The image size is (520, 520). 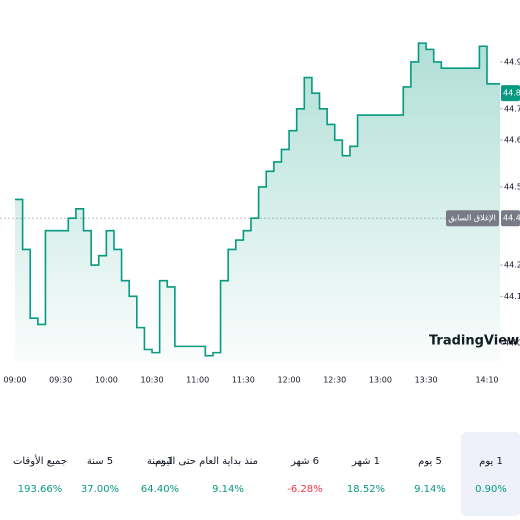 I want to click on x-tick-label: 10:00, so click(x=106, y=380).